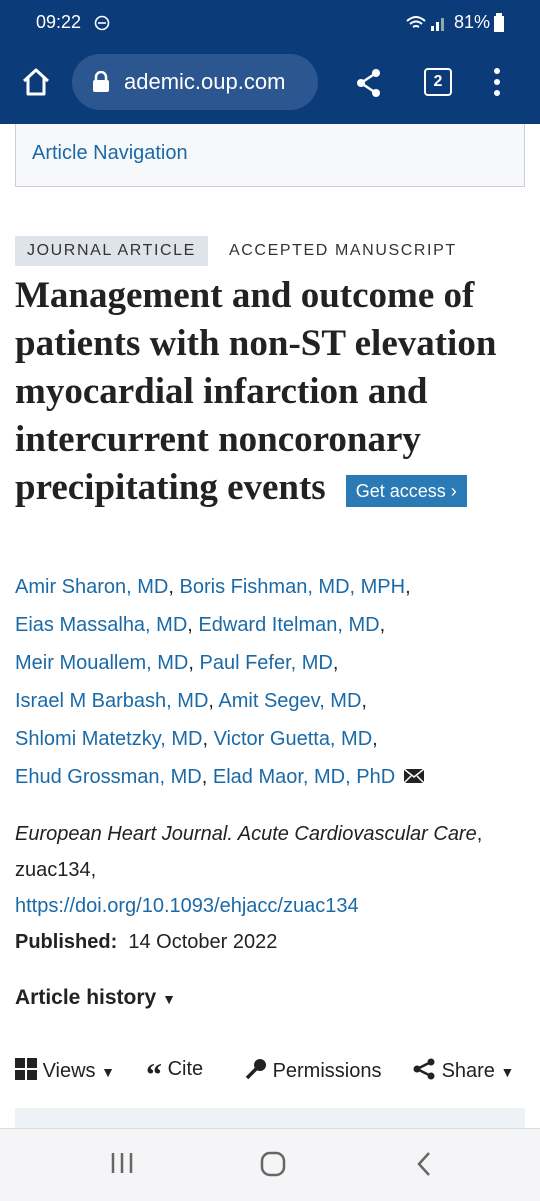 The image size is (540, 1201). What do you see at coordinates (185, 1069) in the screenshot?
I see `cite-label: Cite` at bounding box center [185, 1069].